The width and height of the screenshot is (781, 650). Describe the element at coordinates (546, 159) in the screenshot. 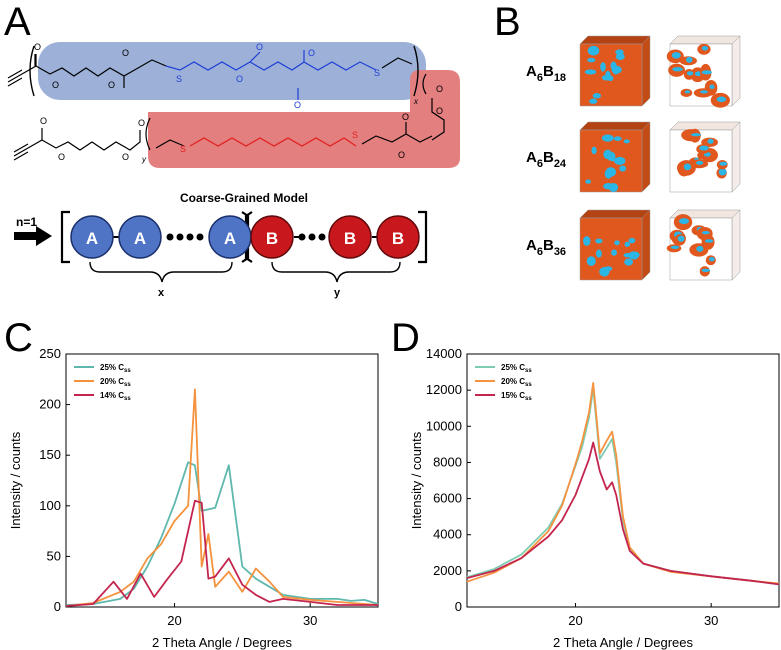

I see `composition-label: A6B24` at that location.